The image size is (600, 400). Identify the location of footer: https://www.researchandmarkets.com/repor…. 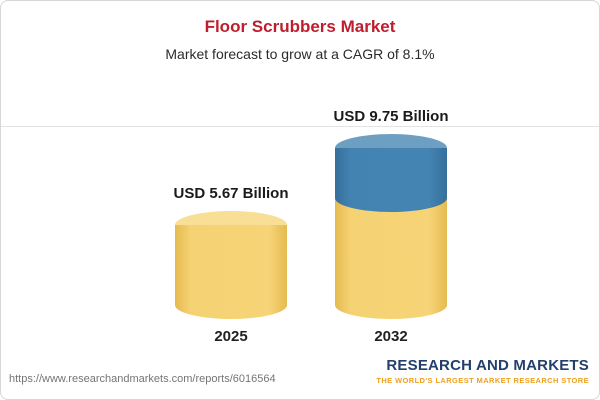
(300, 375).